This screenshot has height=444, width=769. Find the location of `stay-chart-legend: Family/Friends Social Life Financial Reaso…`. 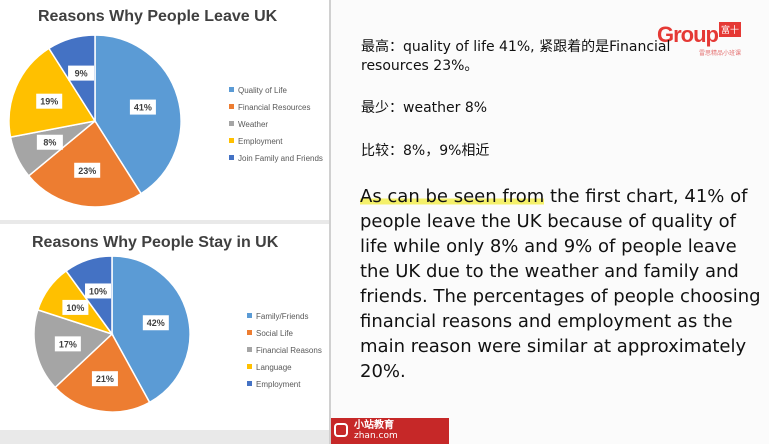

stay-chart-legend: Family/Friends Social Life Financial Reaso… is located at coordinates (284, 354).